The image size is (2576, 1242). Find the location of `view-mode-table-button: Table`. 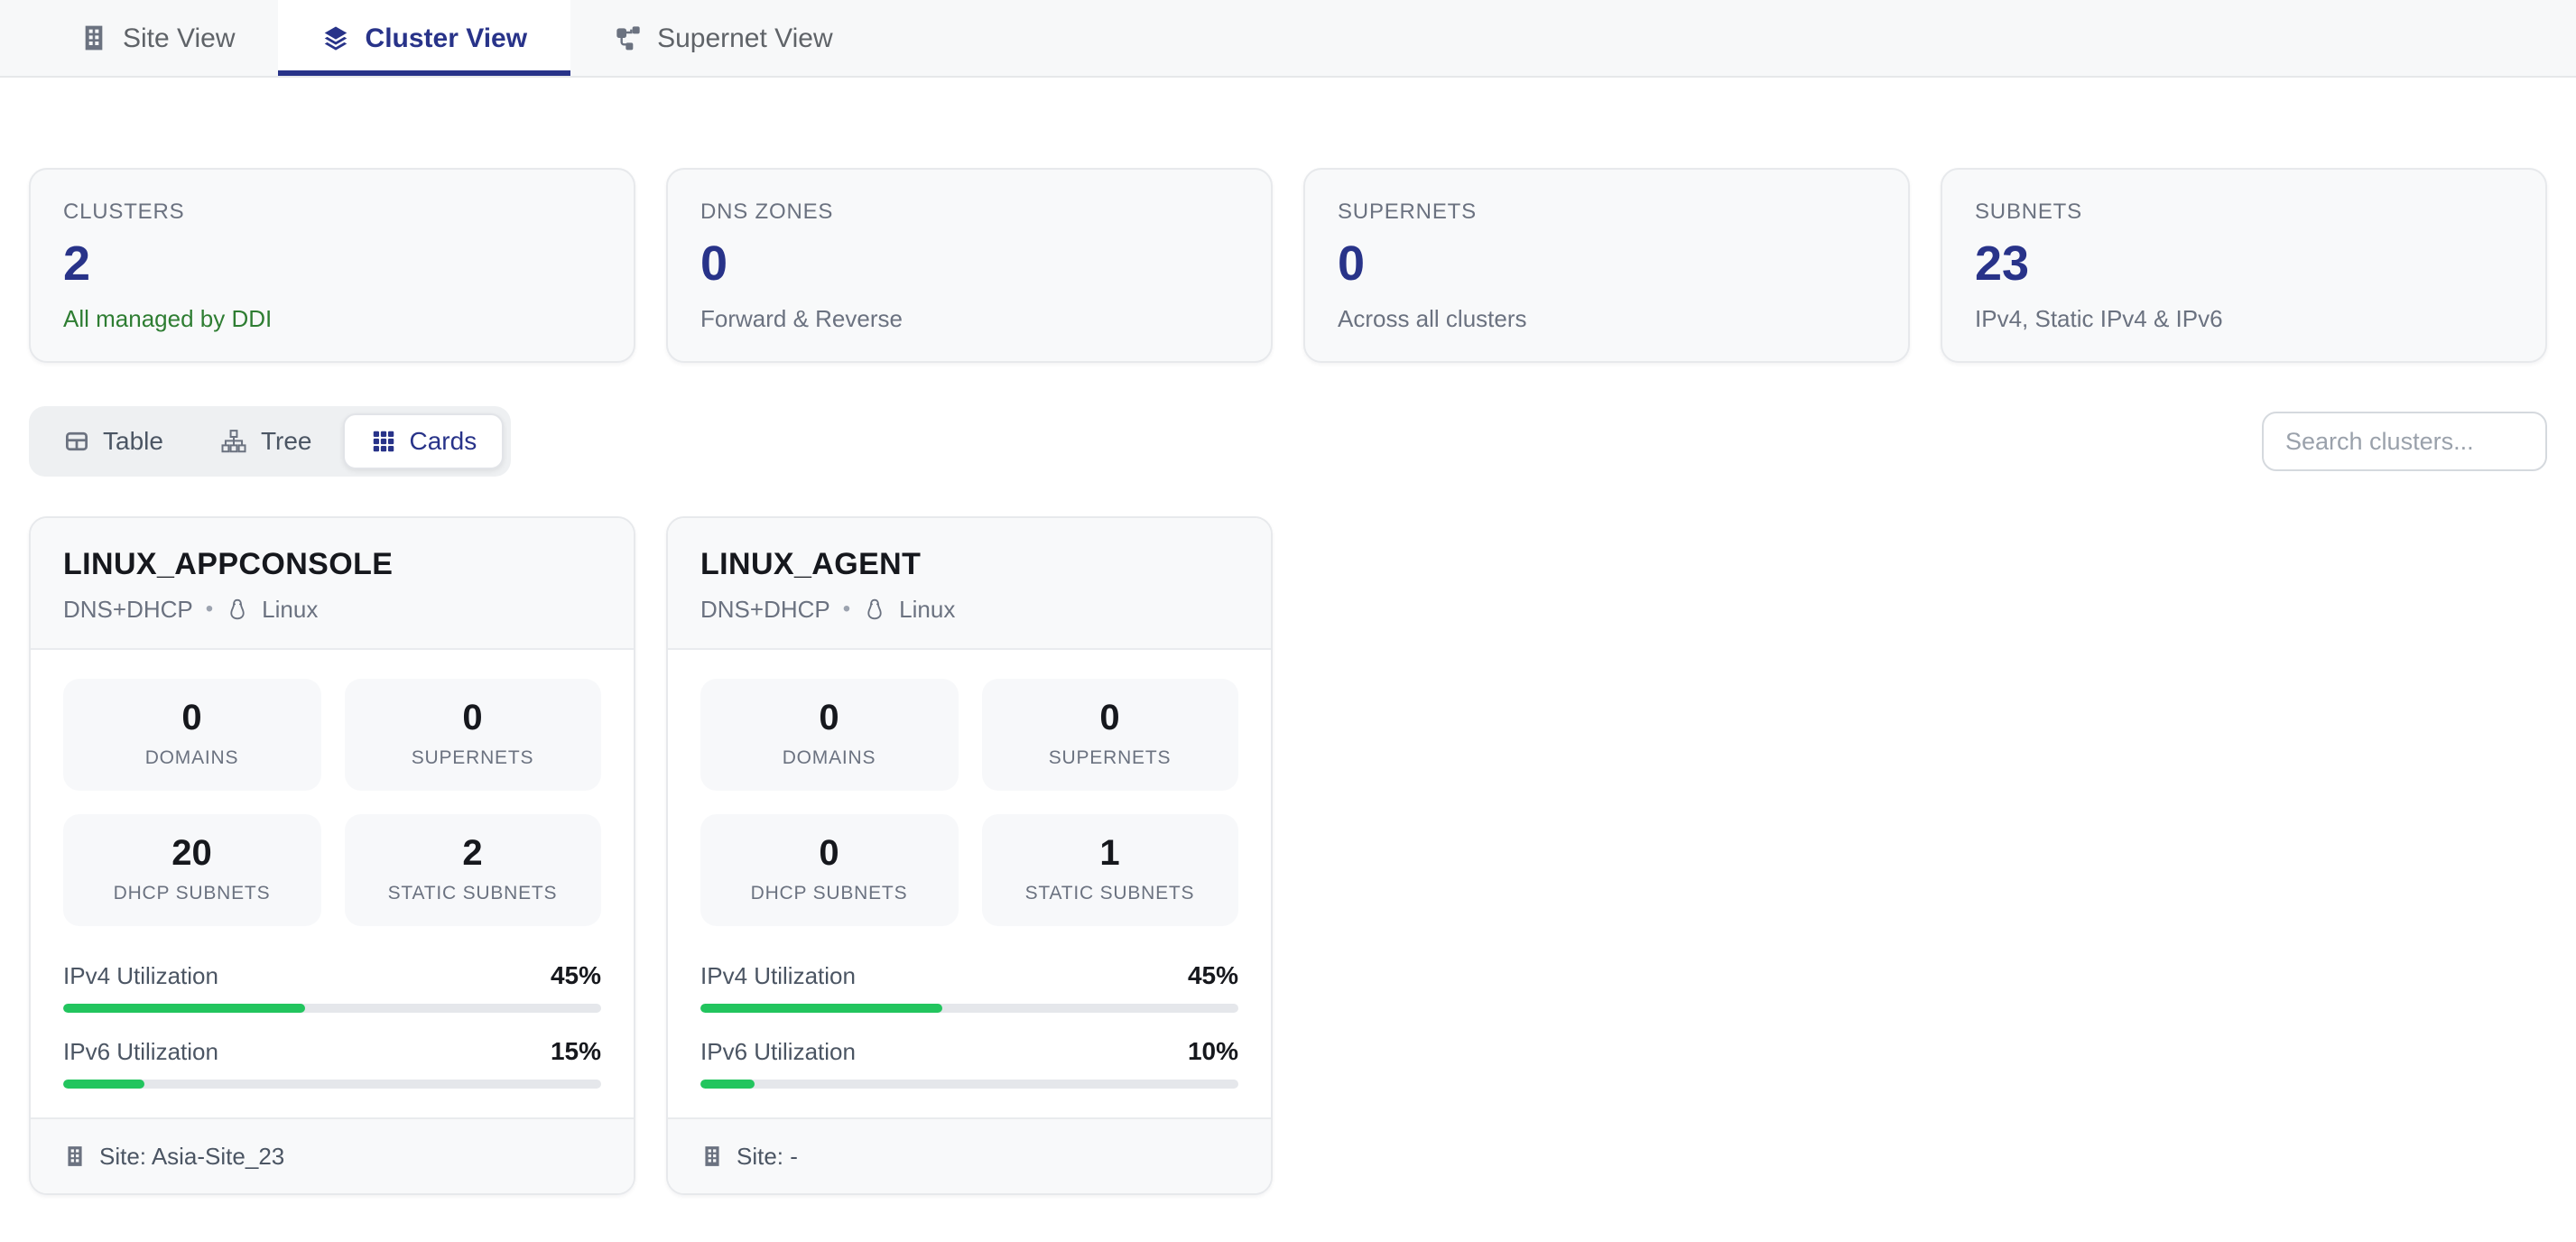

view-mode-table-button: Table is located at coordinates (113, 441).